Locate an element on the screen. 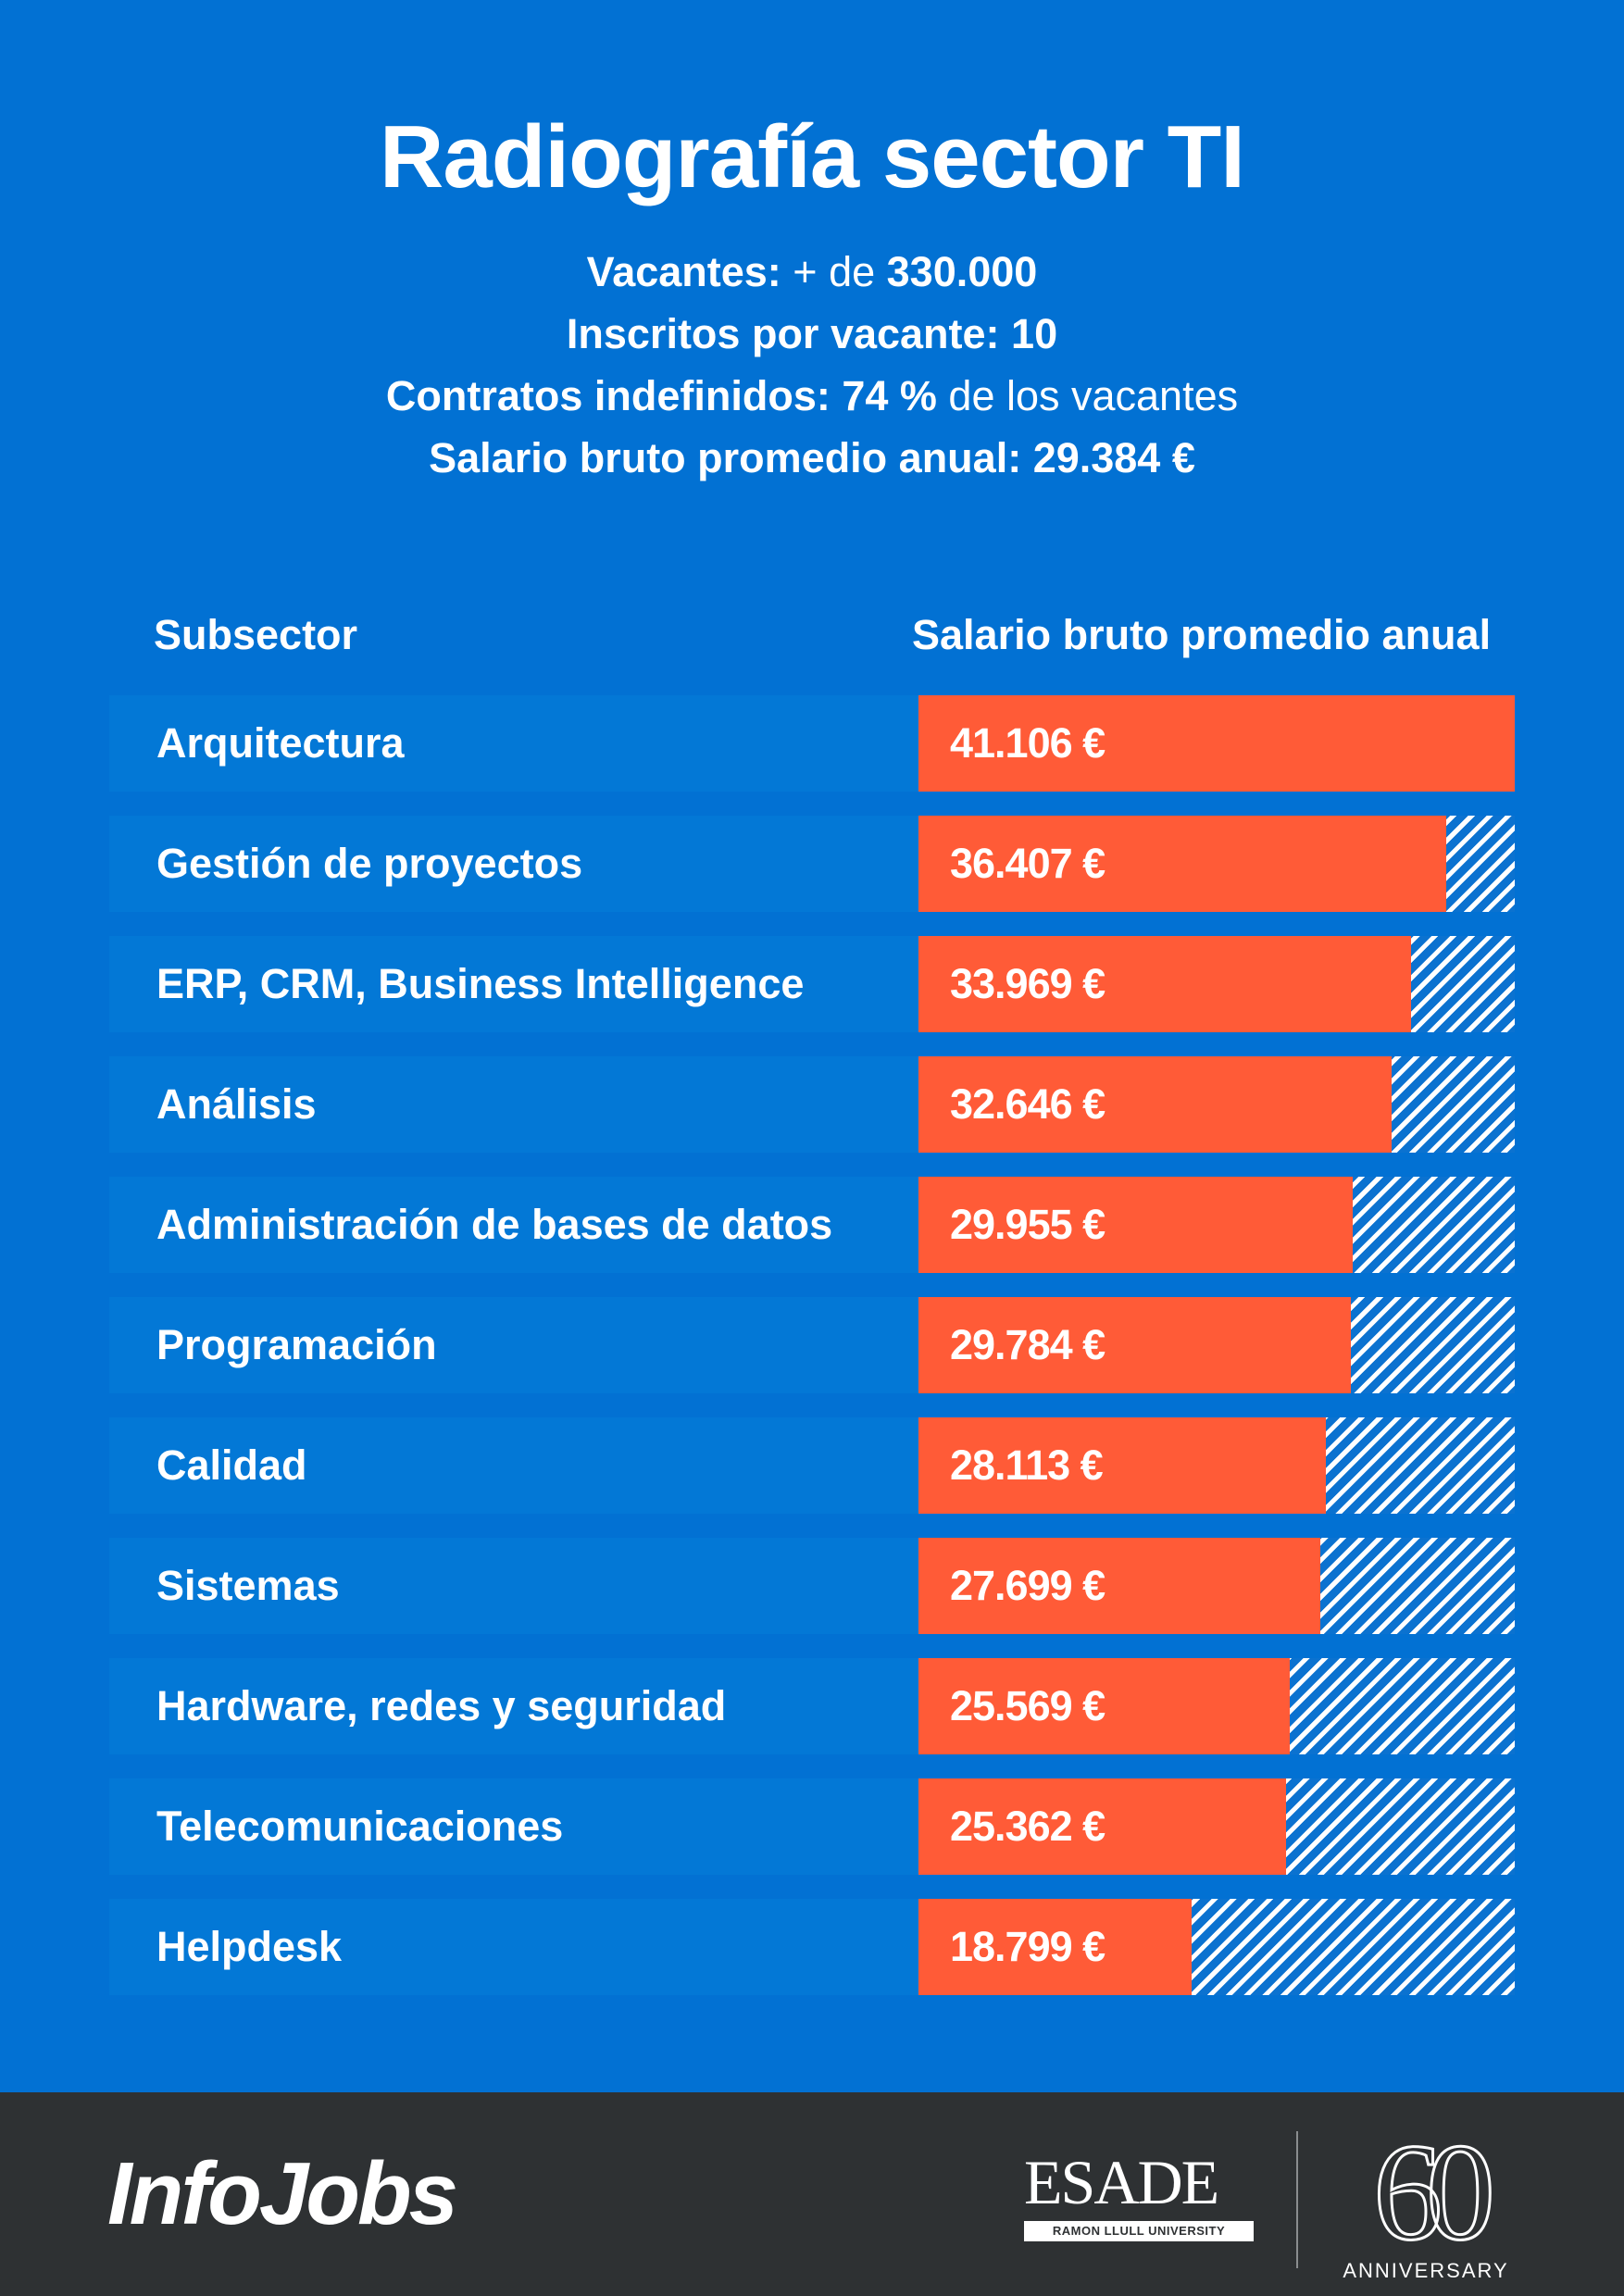  bar-track: 29.784 € is located at coordinates (1216, 1345).